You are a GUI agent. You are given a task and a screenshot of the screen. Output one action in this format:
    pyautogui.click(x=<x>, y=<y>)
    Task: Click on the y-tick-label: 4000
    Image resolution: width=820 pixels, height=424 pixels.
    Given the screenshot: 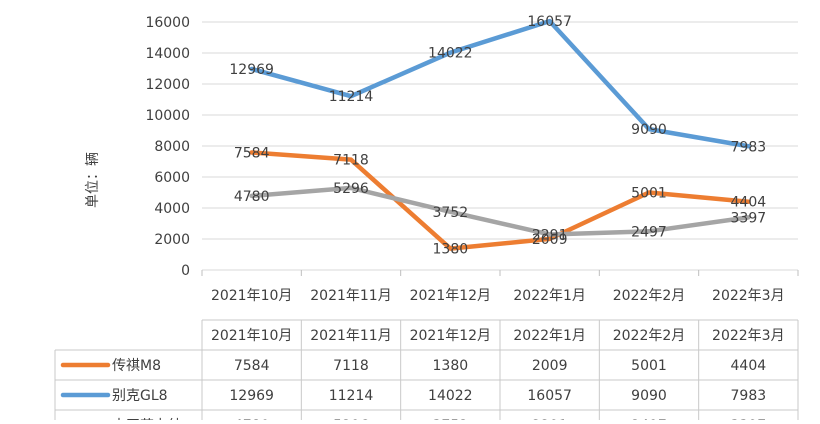 What is the action you would take?
    pyautogui.click(x=172, y=209)
    